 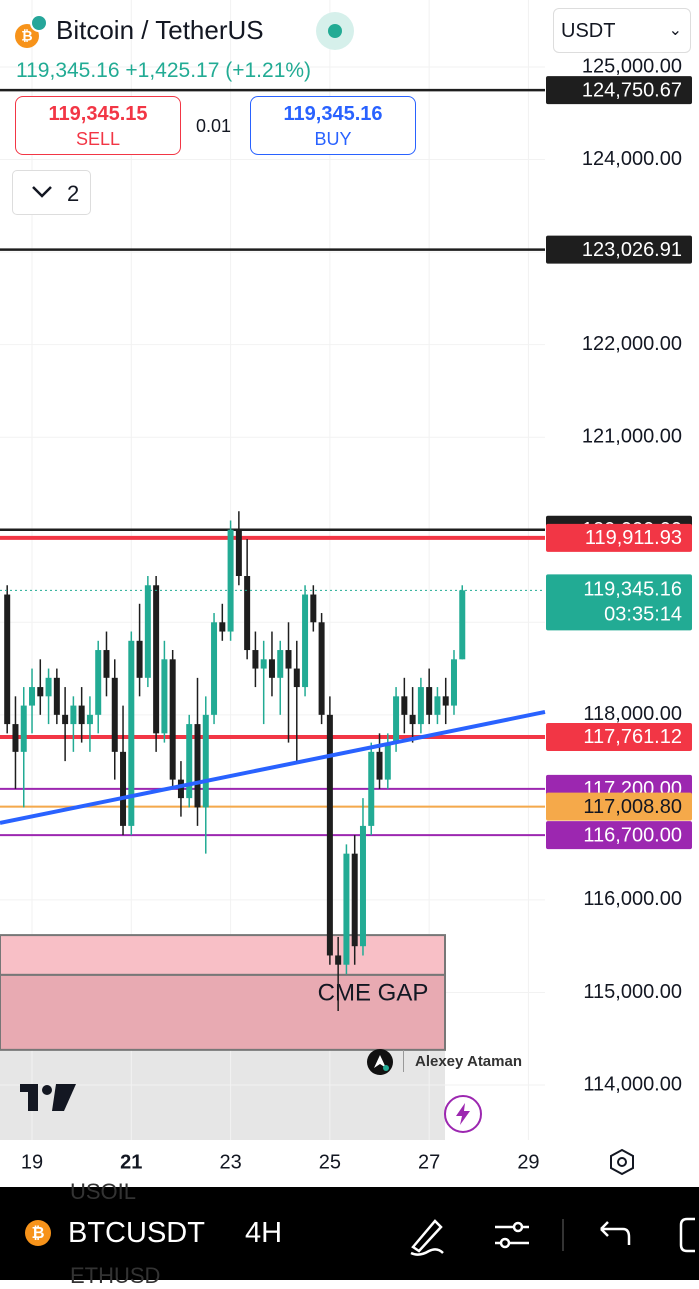 What do you see at coordinates (588, 31) in the screenshot?
I see `currency-label: USDT` at bounding box center [588, 31].